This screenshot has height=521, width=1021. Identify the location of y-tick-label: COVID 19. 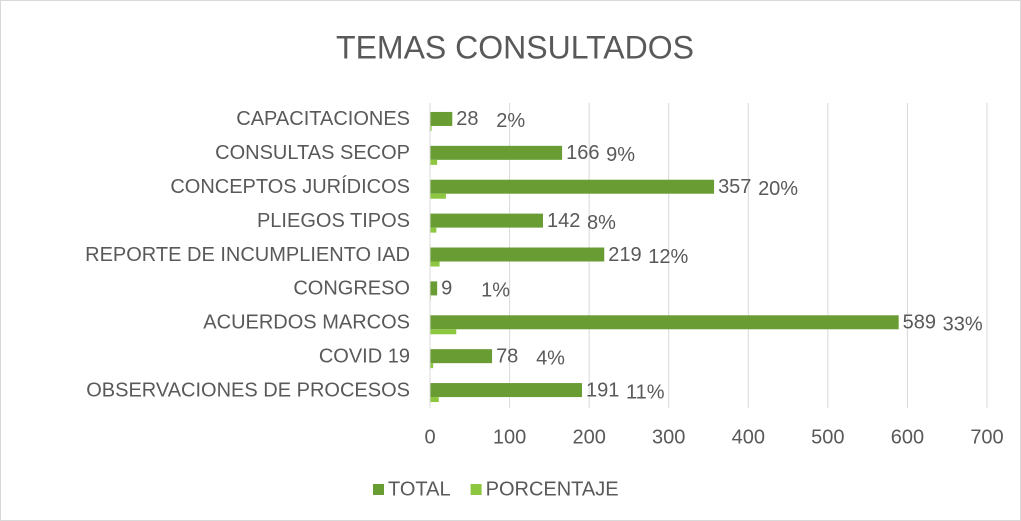
(364, 356).